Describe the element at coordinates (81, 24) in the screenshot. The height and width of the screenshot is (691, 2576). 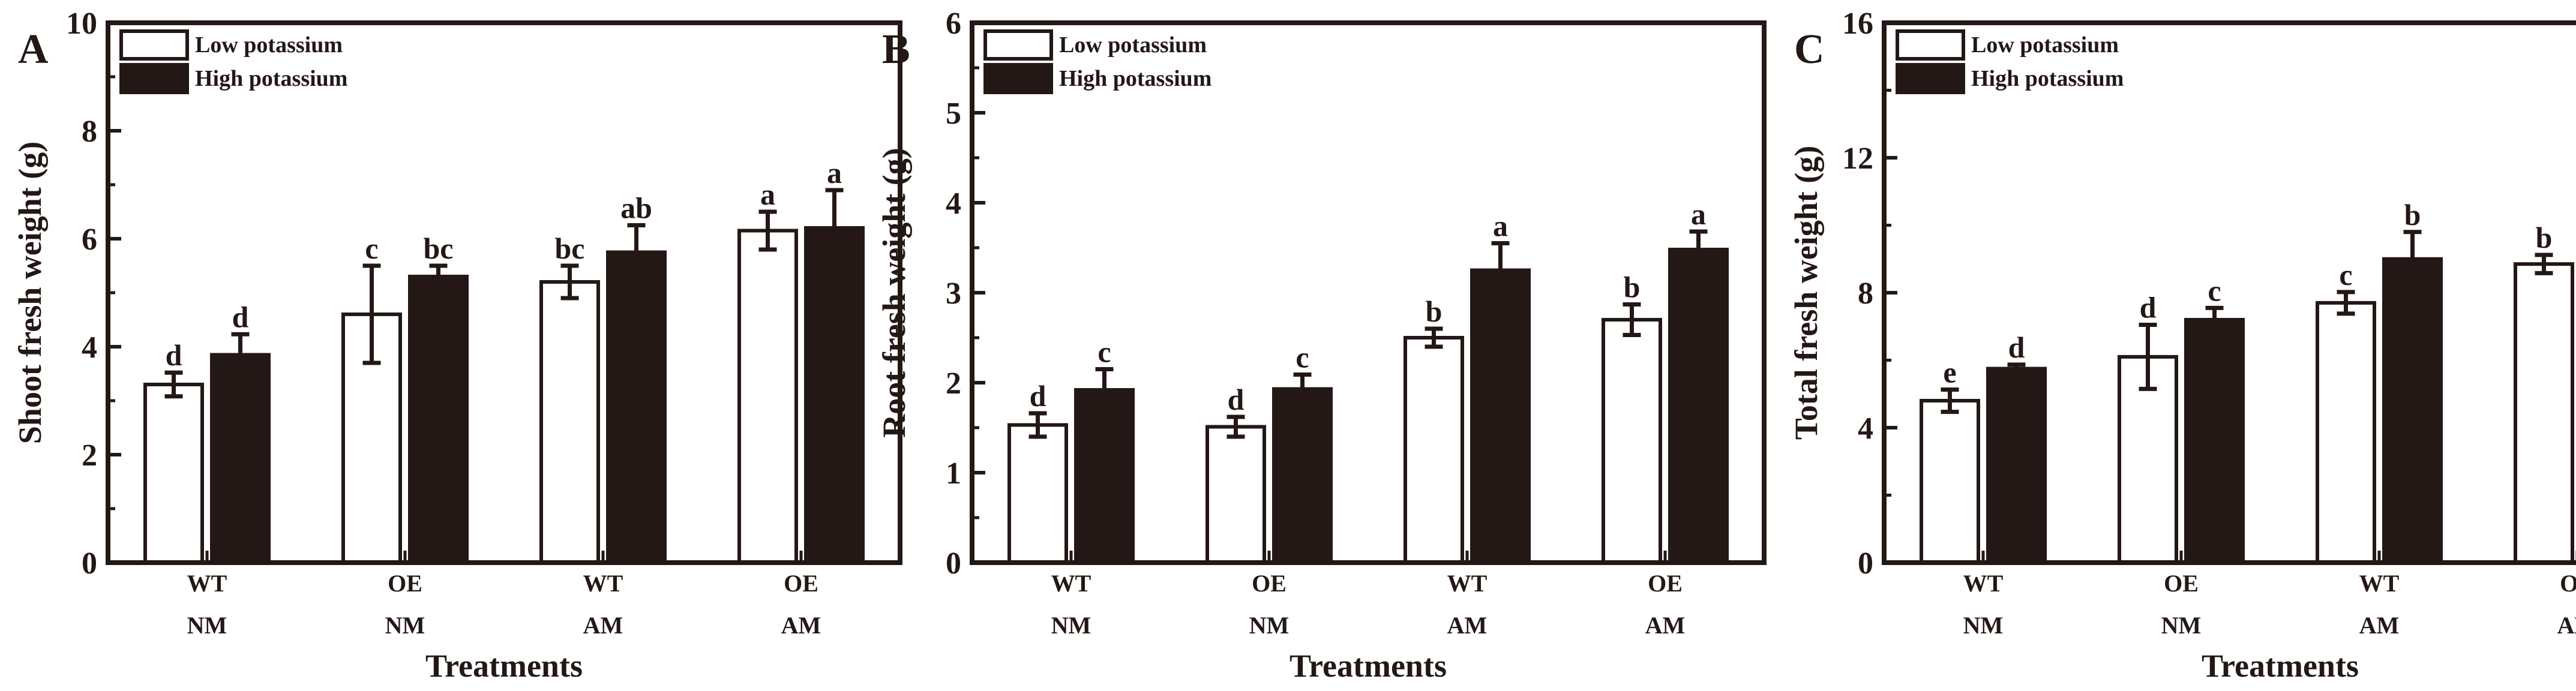
I see `y-tick-label: 10` at that location.